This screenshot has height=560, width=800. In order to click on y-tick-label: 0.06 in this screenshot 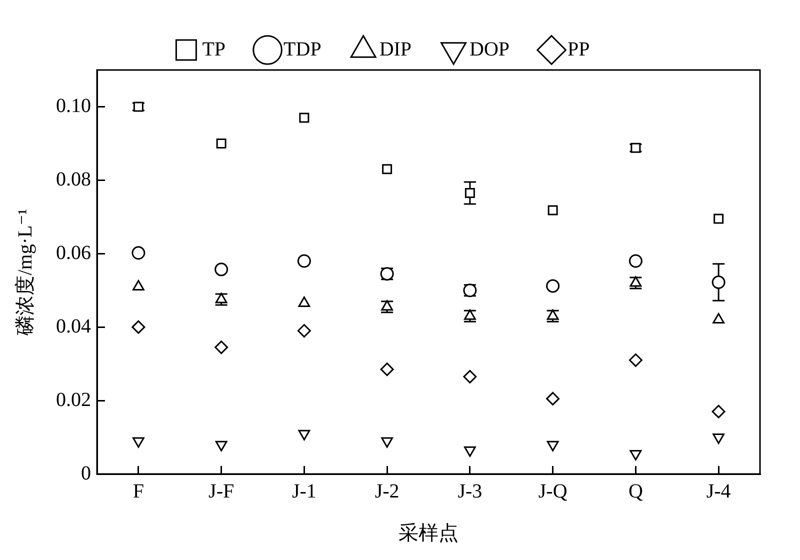, I will do `click(73, 253)`.